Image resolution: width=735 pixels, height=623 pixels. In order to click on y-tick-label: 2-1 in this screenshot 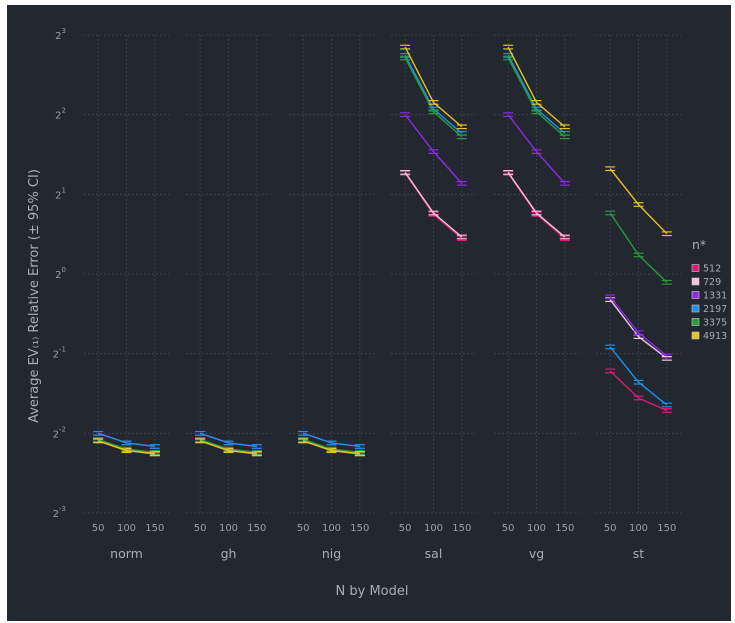, I will do `click(59, 353)`.